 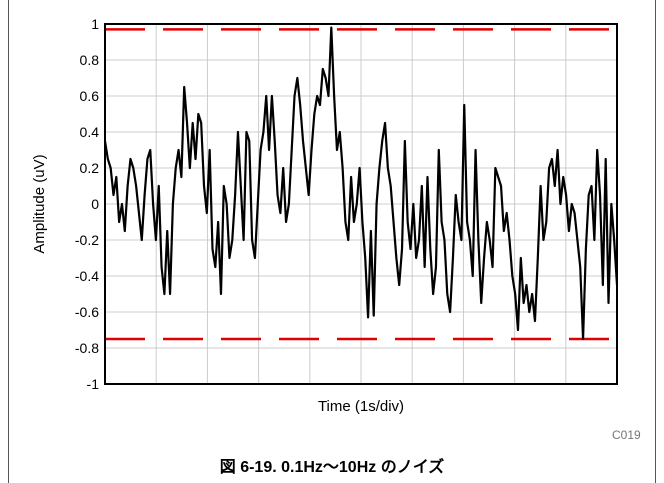 I want to click on y-tick-label: 0.4, so click(x=90, y=132).